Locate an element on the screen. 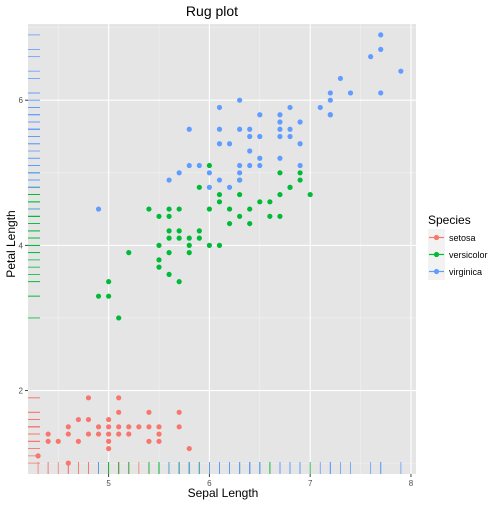  y-tick-label: 6 is located at coordinates (21, 100).